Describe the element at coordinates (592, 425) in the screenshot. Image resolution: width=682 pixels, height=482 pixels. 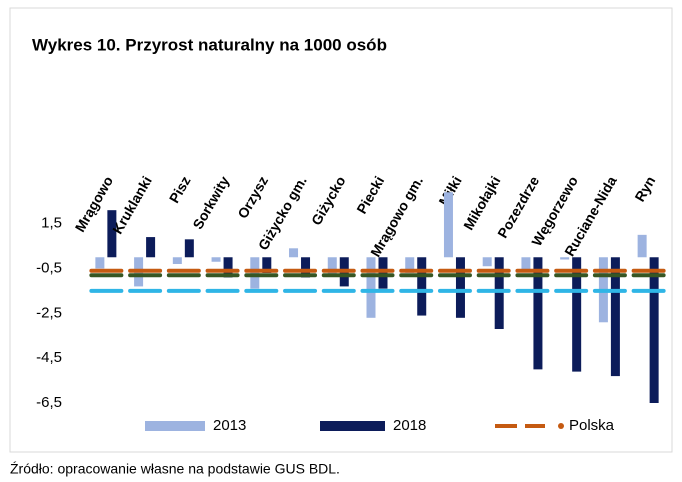
I see `legend-label: Polska` at that location.